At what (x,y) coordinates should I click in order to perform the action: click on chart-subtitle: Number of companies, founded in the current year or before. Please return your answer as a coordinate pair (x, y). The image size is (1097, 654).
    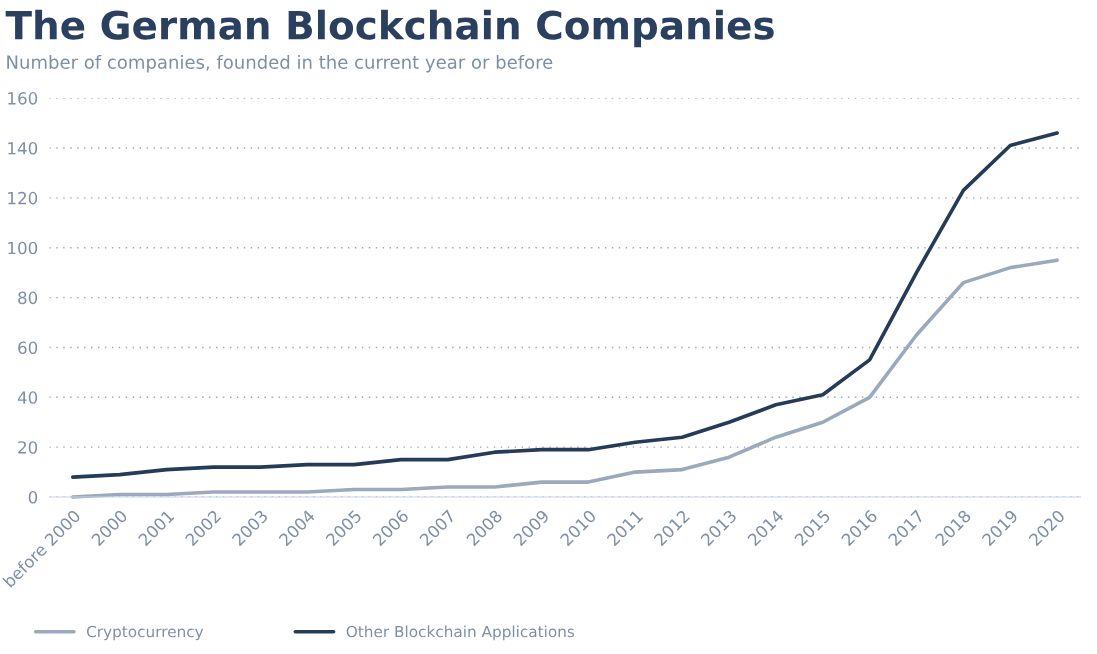
    Looking at the image, I should click on (280, 63).